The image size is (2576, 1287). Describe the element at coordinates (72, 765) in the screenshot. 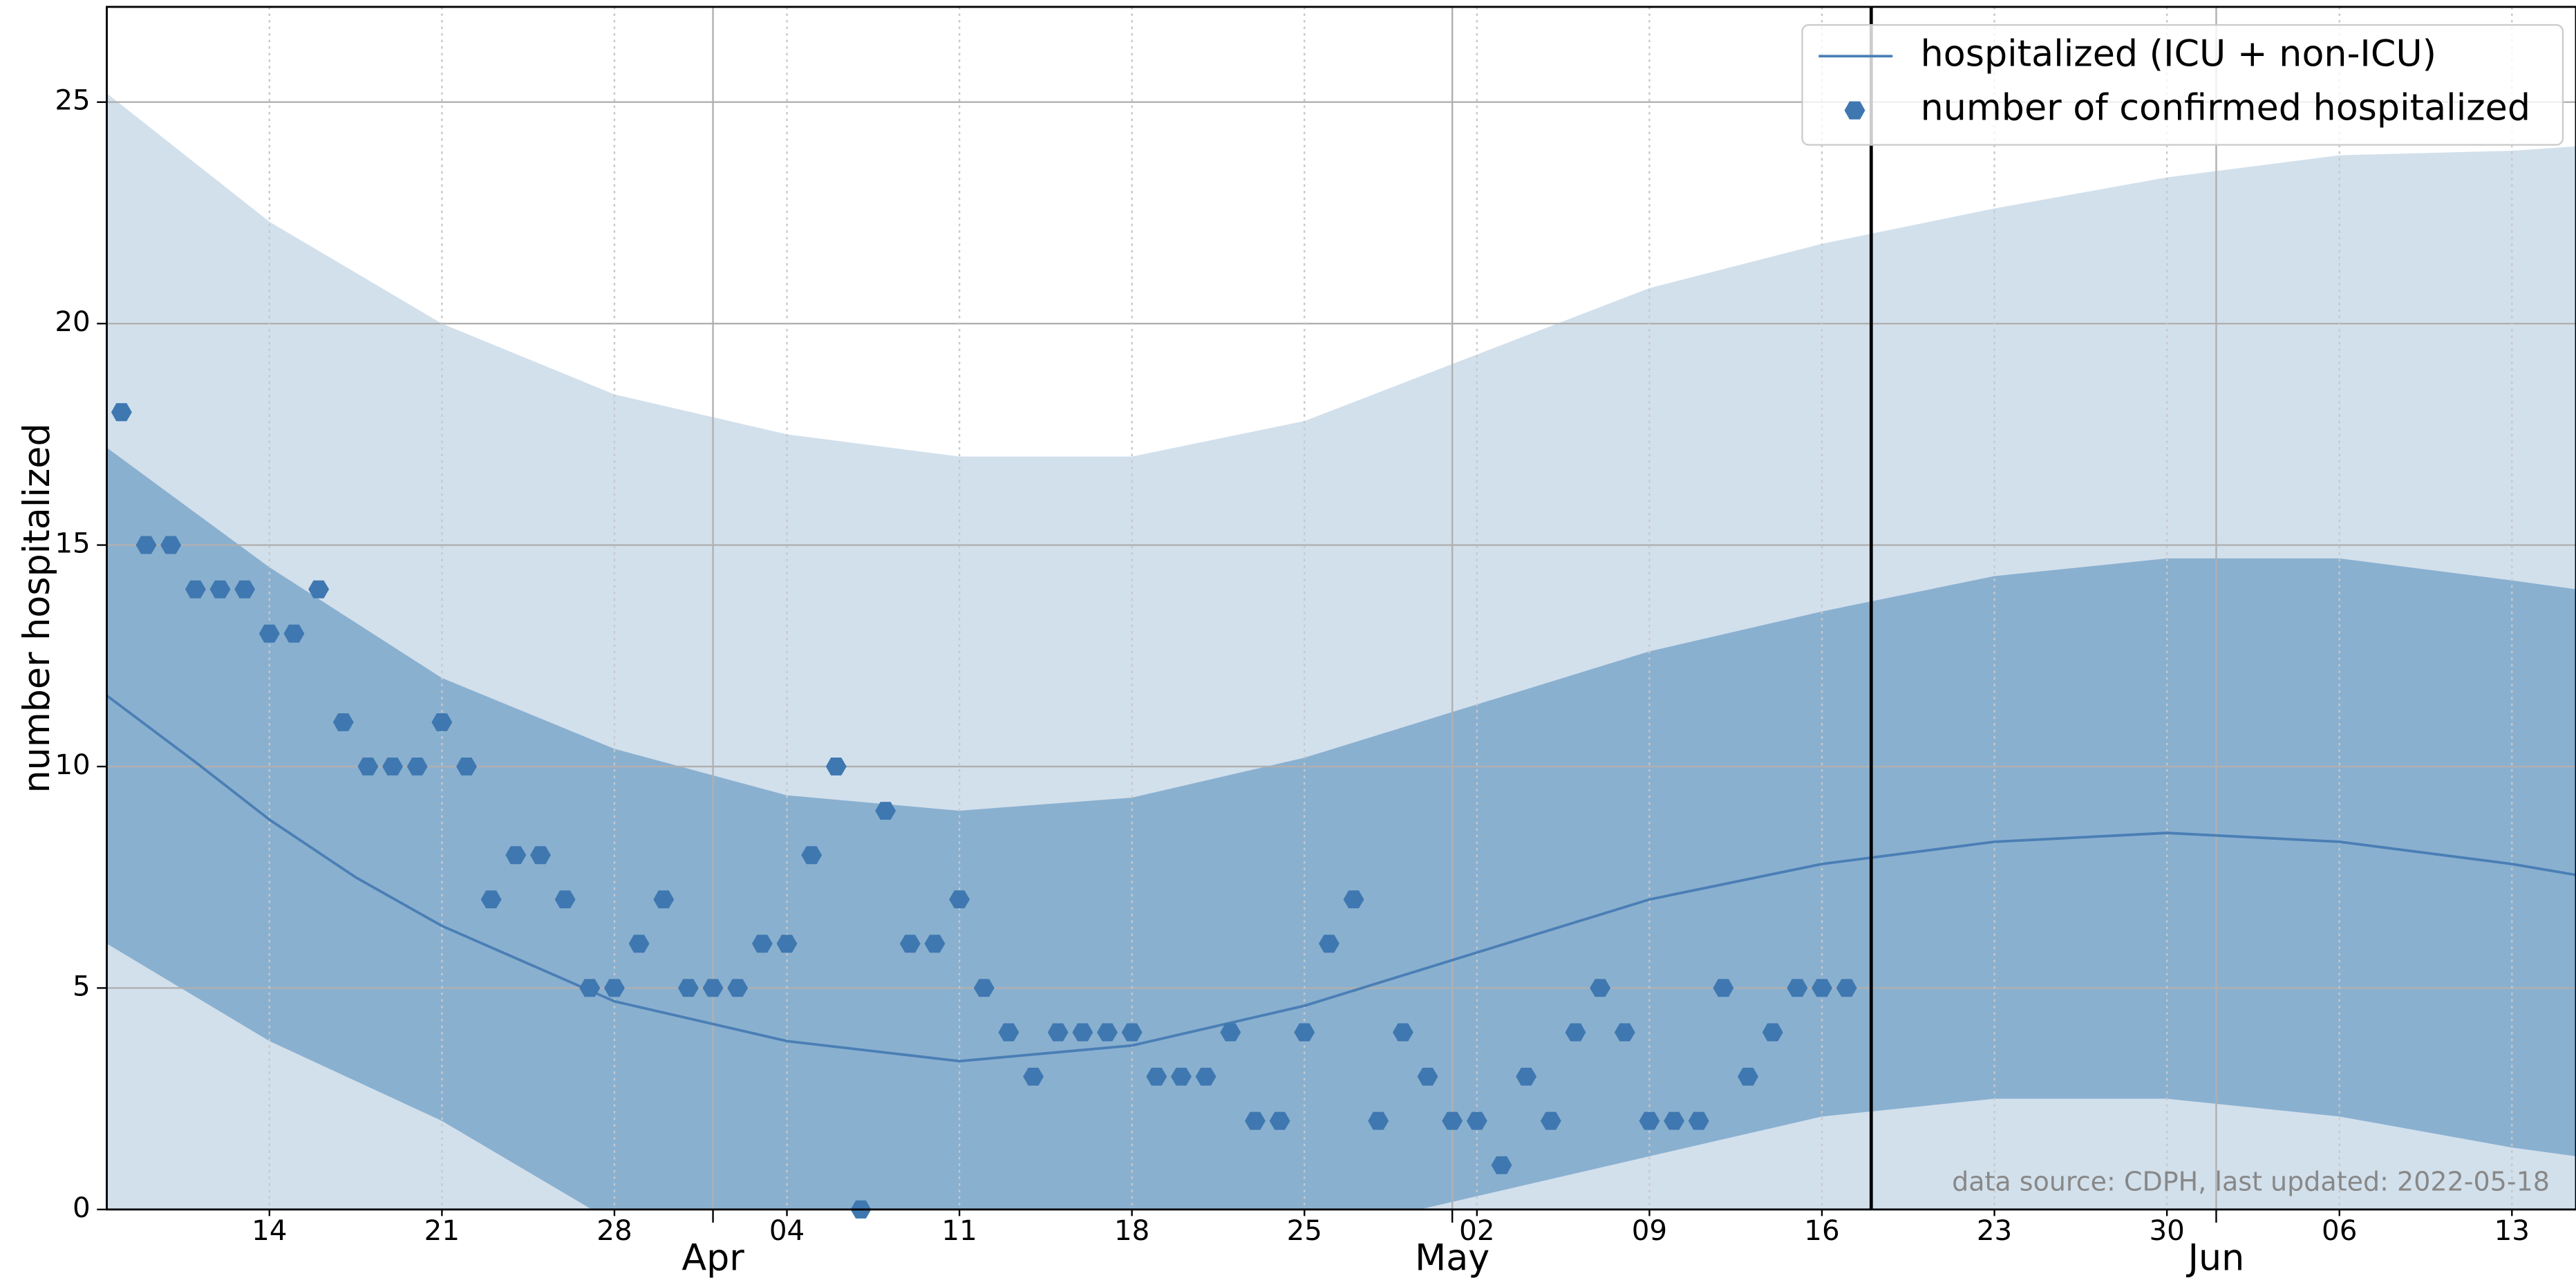

I see `y-tick-label: 10` at that location.